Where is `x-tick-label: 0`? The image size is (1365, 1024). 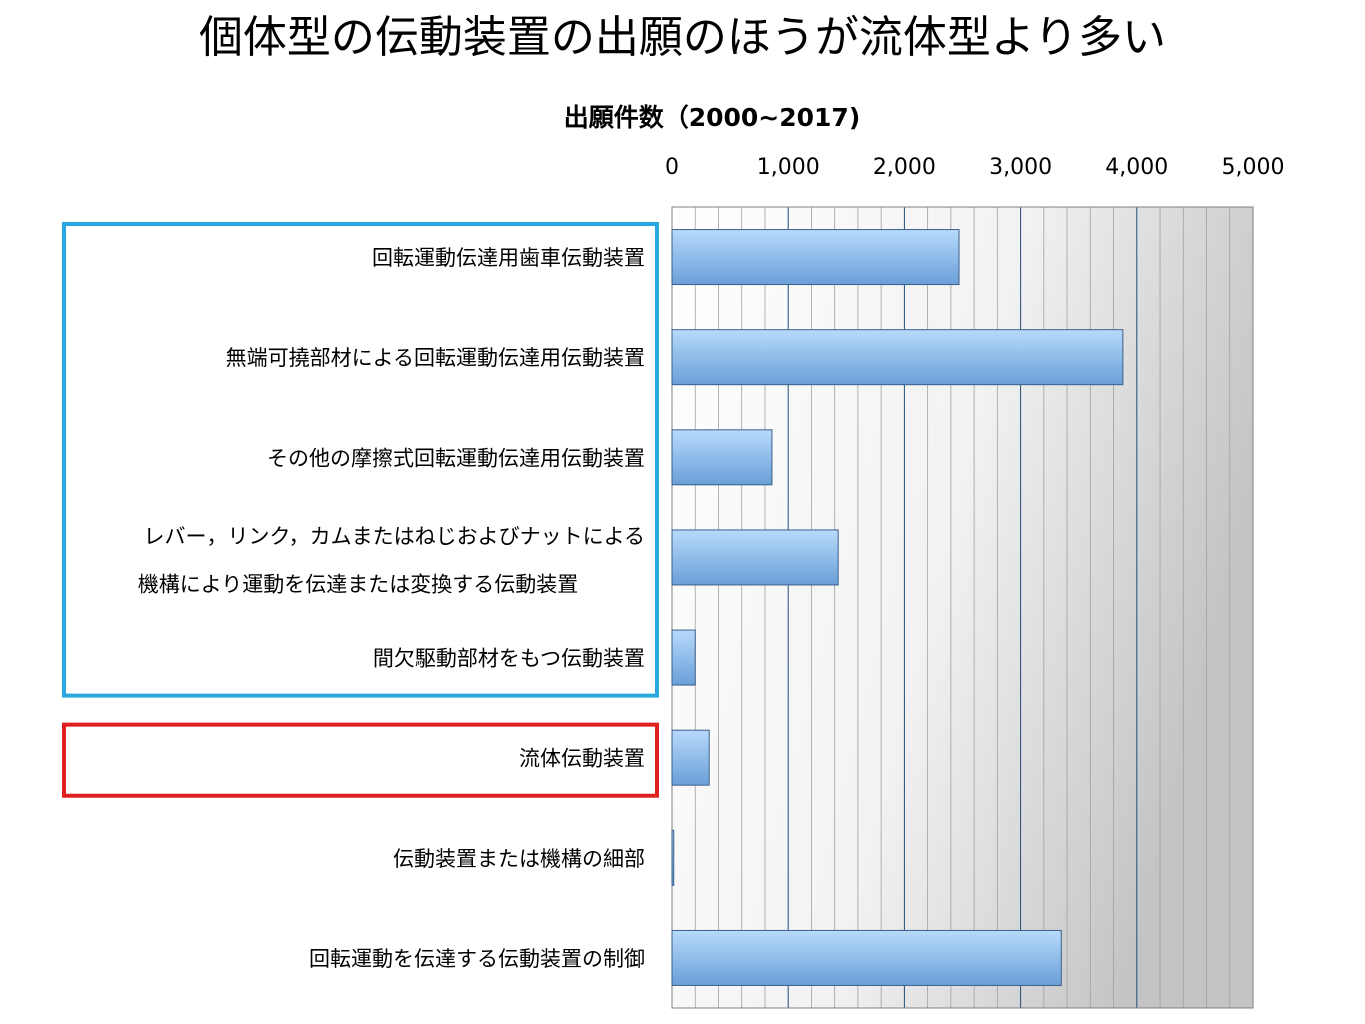 x-tick-label: 0 is located at coordinates (672, 167).